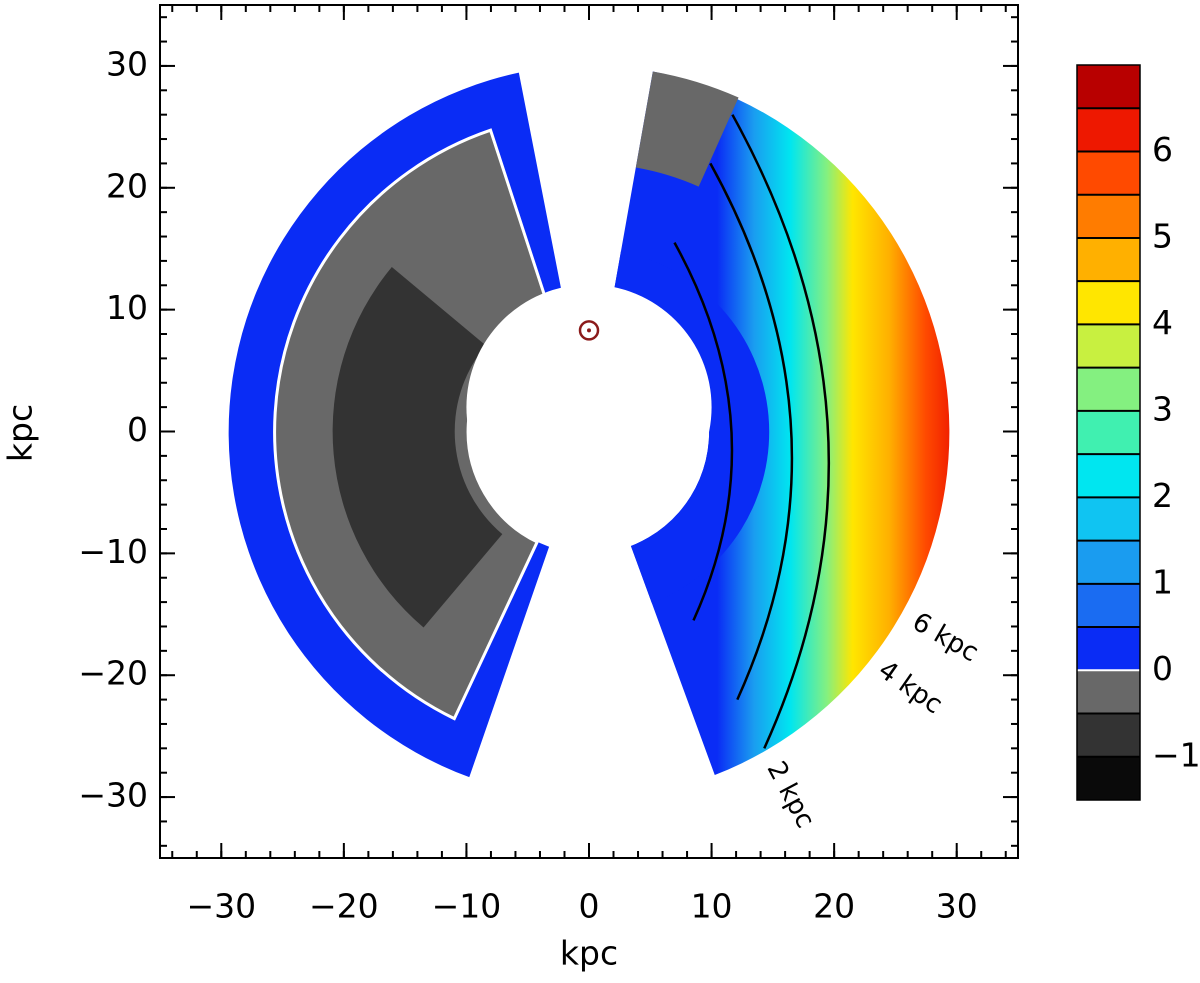 The height and width of the screenshot is (983, 1200). I want to click on y-axis-label: kpc, so click(20, 433).